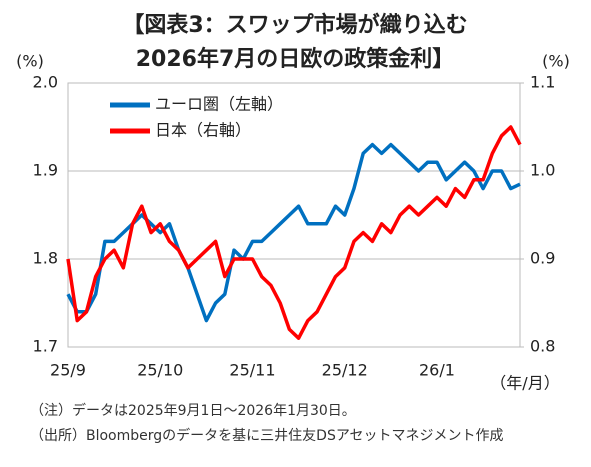 This screenshot has height=467, width=591. What do you see at coordinates (45, 170) in the screenshot?
I see `y-tick-label: 1.9` at bounding box center [45, 170].